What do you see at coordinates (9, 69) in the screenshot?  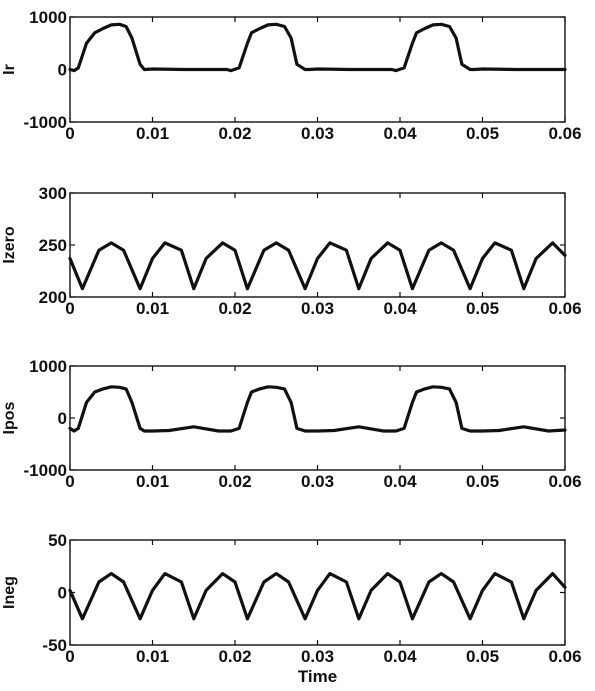 I see `y-axis-label: Ir` at bounding box center [9, 69].